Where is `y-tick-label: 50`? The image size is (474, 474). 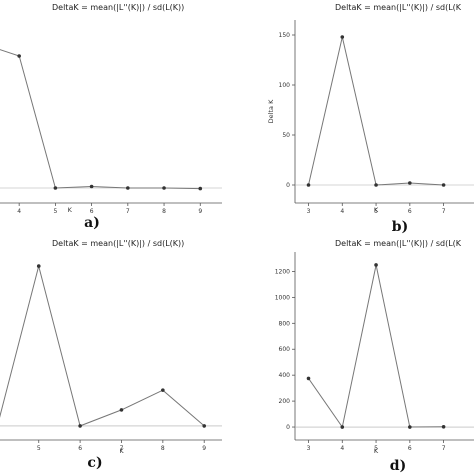
y-tick-label: 50 is located at coordinates (286, 135).